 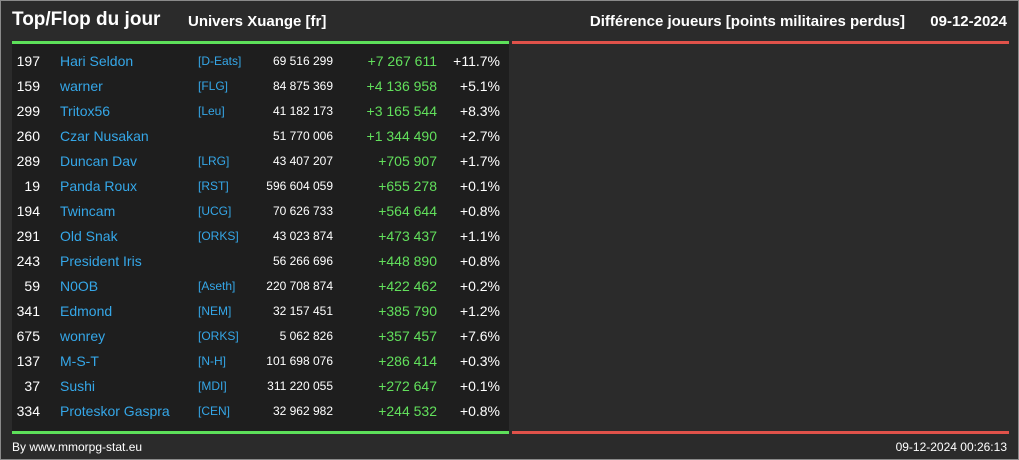 I want to click on points-difference: +1 344 490, so click(x=401, y=136).